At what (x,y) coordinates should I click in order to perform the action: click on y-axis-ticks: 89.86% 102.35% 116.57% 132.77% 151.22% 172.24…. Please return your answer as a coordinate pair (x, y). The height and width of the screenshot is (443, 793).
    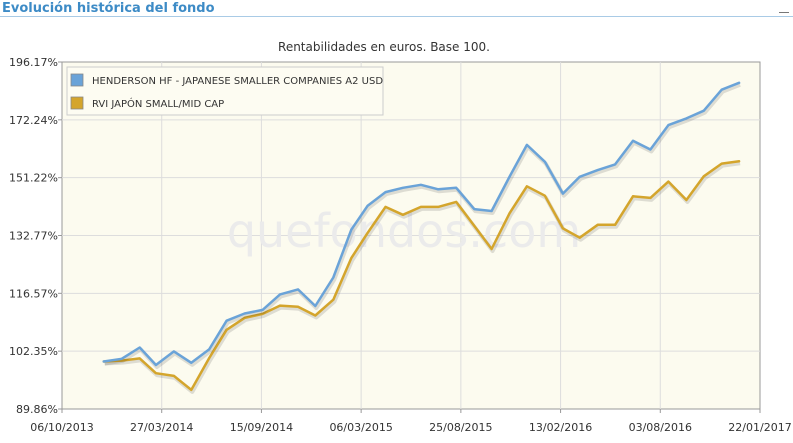
    Looking at the image, I should click on (35, 236).